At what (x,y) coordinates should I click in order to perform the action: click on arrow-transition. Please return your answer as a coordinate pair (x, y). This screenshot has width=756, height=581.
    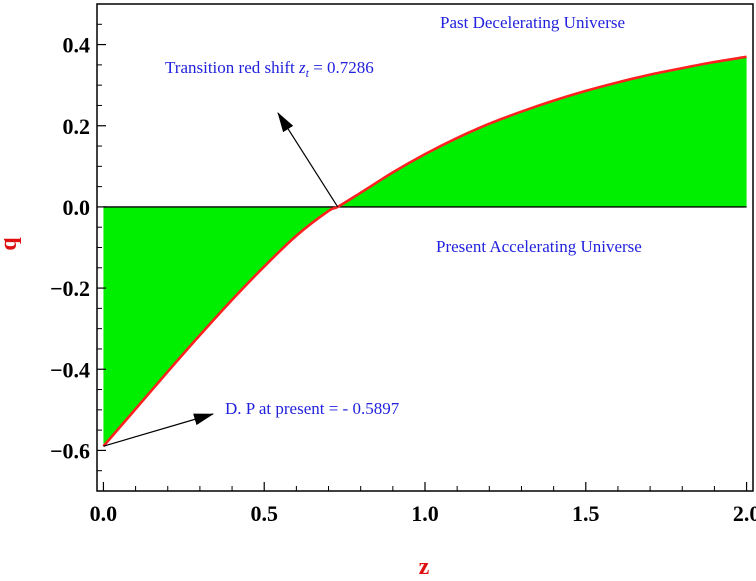
    Looking at the image, I should click on (308, 160).